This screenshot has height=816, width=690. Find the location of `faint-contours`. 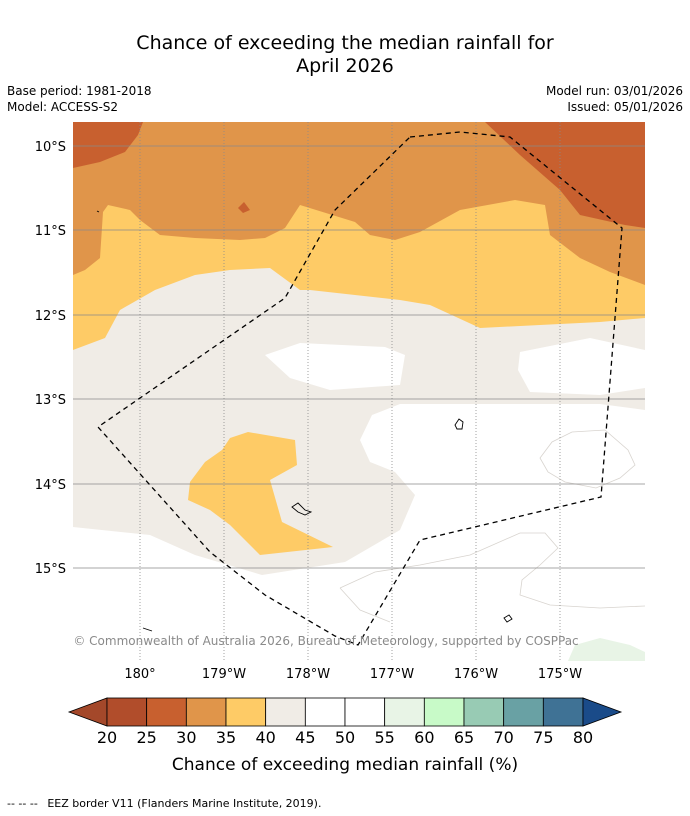

faint-contours is located at coordinates (492, 526).